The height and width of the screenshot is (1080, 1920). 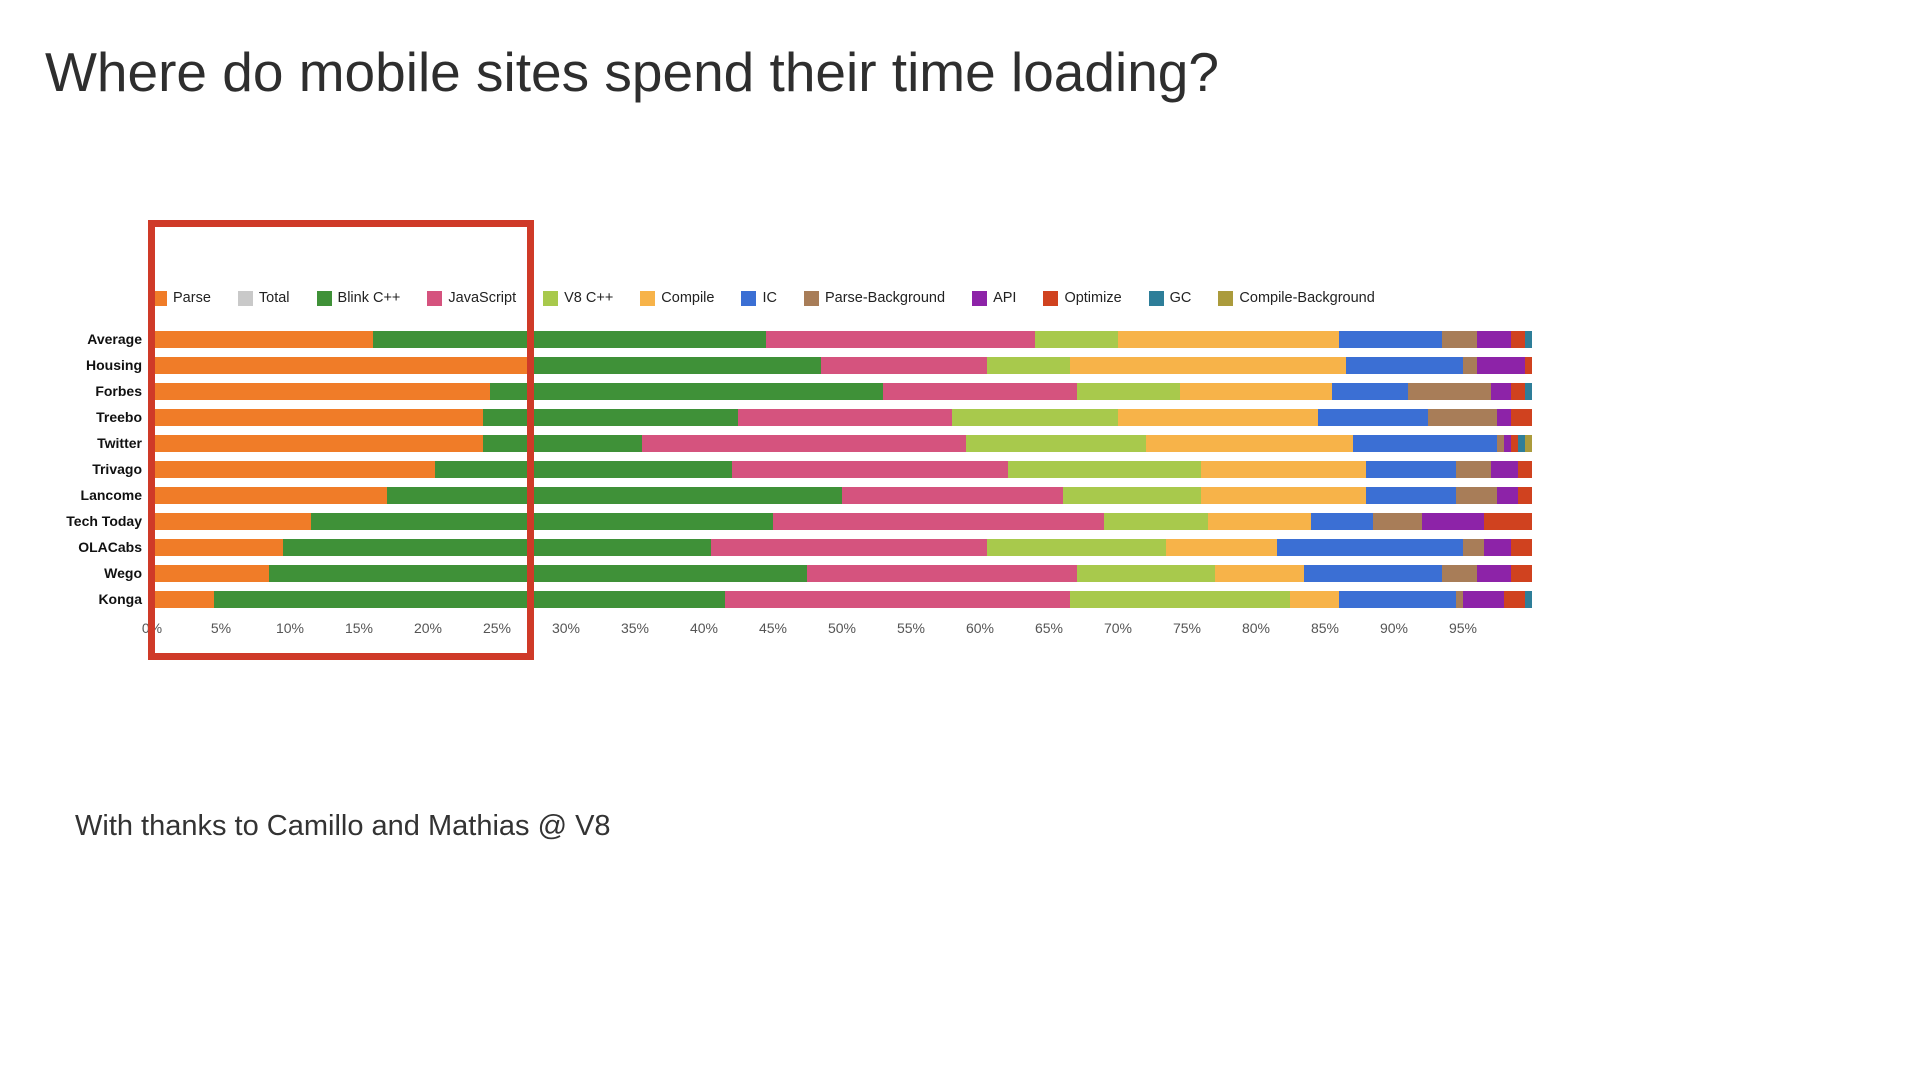 What do you see at coordinates (994, 298) in the screenshot?
I see `legend-item: API` at bounding box center [994, 298].